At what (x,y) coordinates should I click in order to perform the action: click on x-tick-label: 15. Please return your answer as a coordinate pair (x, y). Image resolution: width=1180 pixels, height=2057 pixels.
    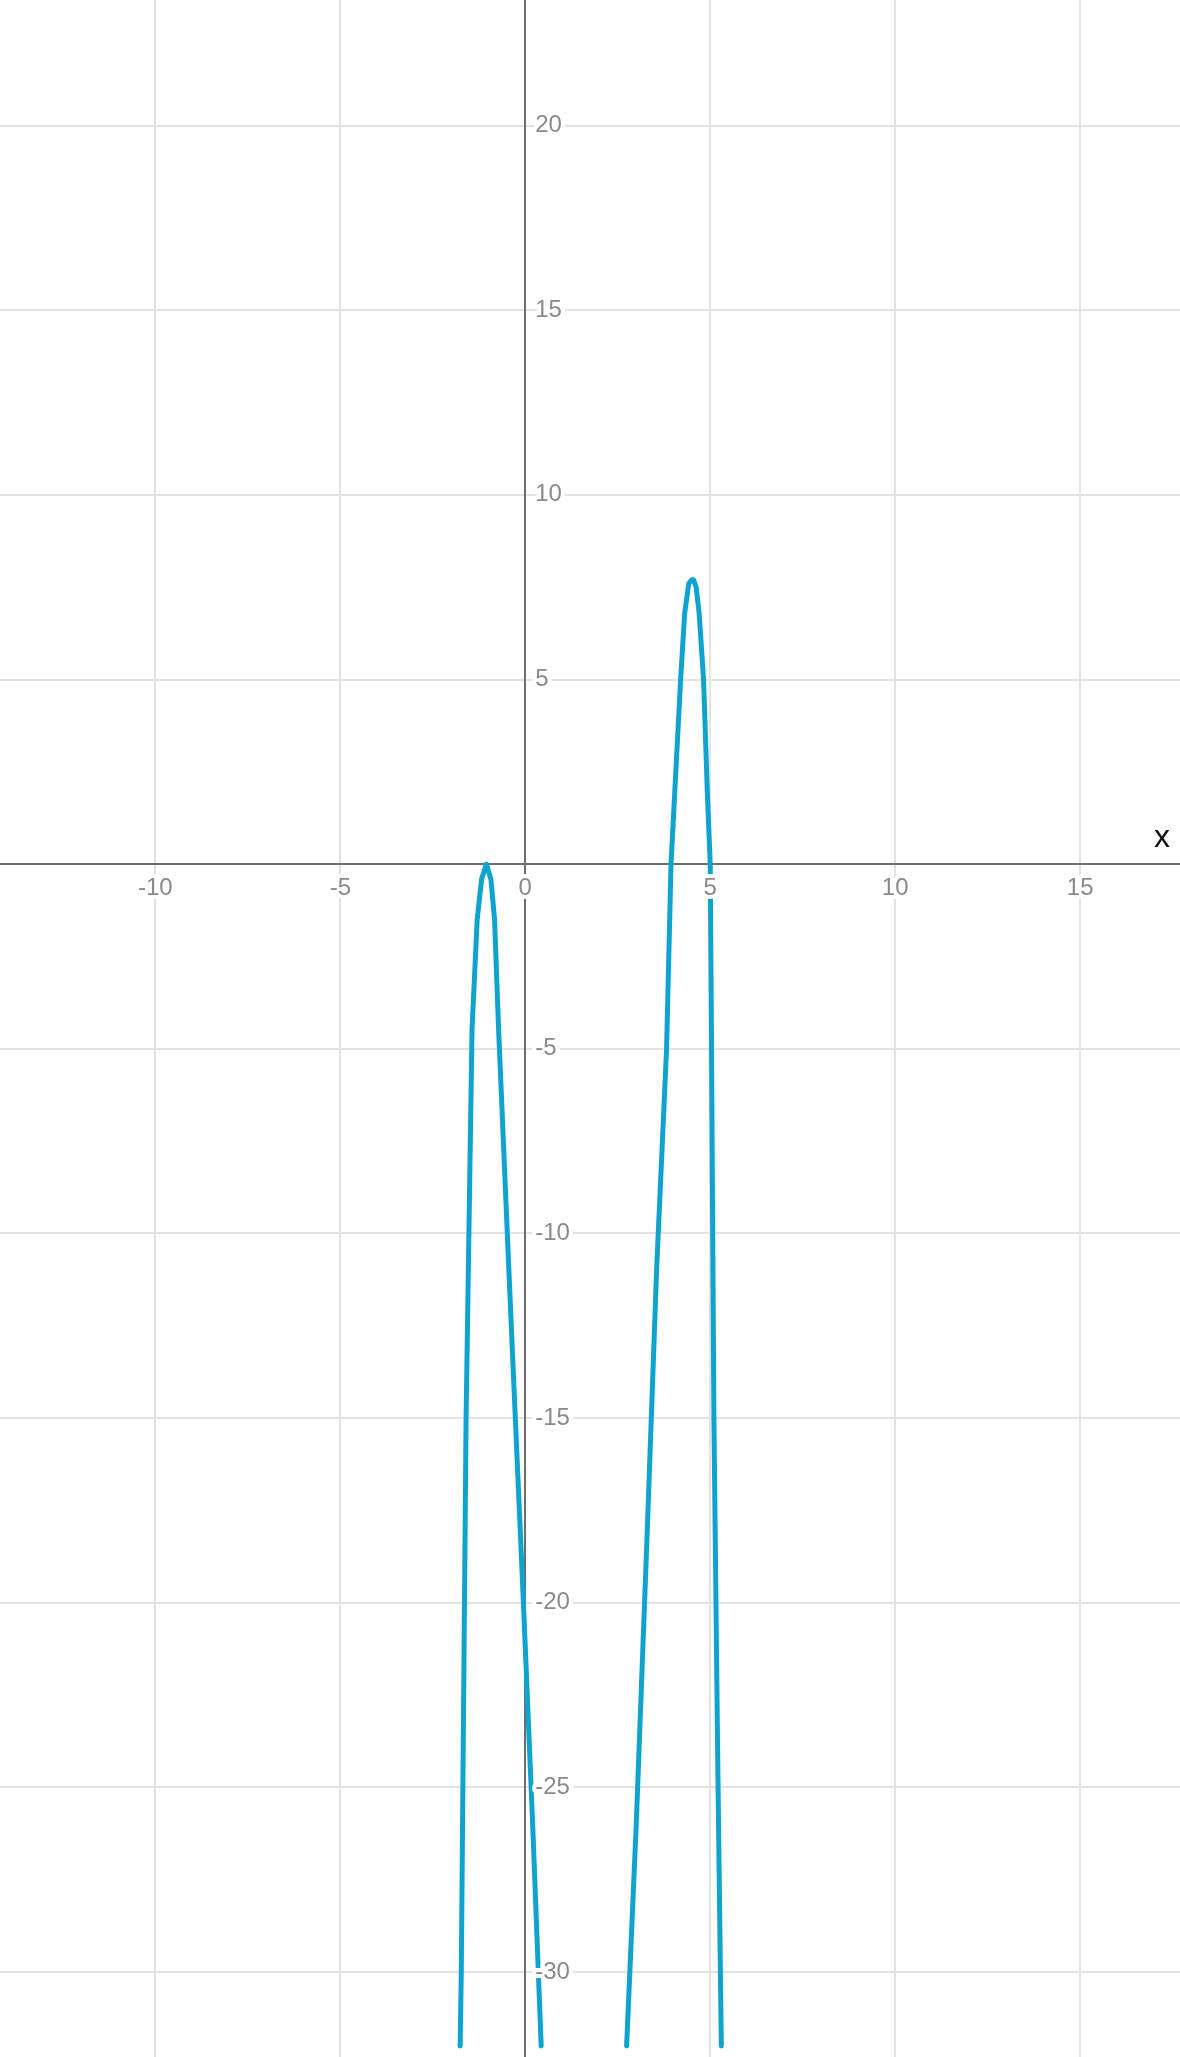
    Looking at the image, I should click on (1080, 886).